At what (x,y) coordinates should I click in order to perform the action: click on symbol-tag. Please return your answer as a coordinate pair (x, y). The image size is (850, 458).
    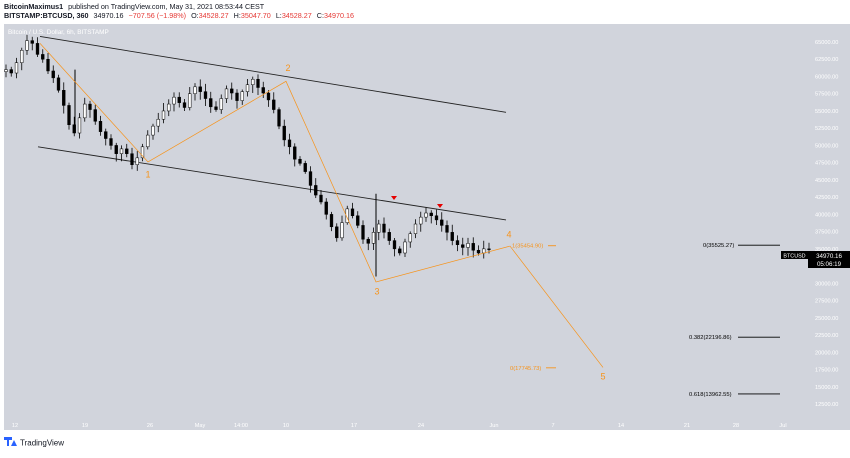
    Looking at the image, I should click on (794, 255).